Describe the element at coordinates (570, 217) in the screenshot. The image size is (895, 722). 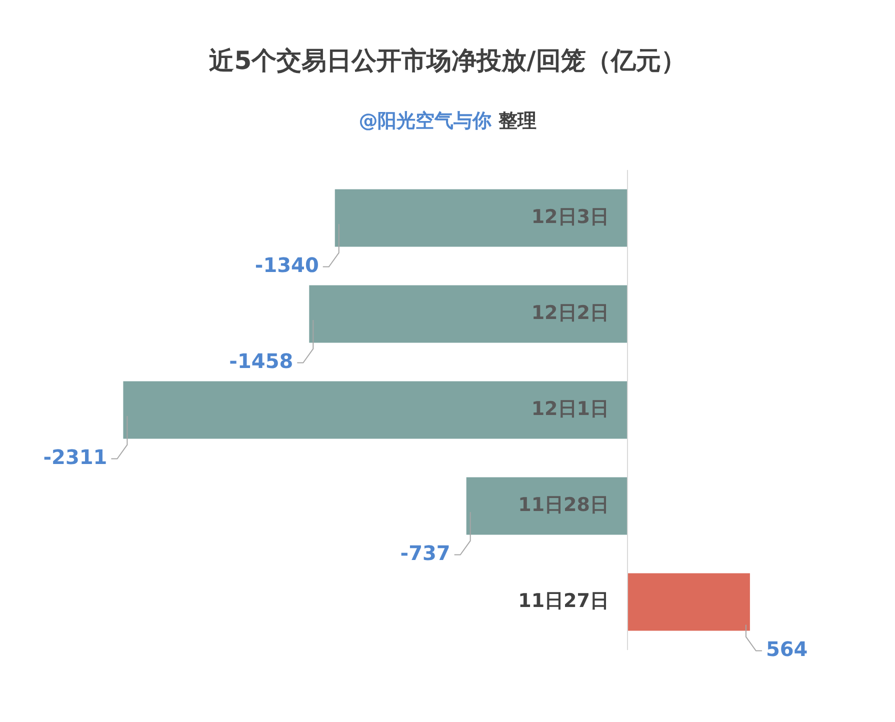
I see `y-tick-label: 12日3日` at that location.